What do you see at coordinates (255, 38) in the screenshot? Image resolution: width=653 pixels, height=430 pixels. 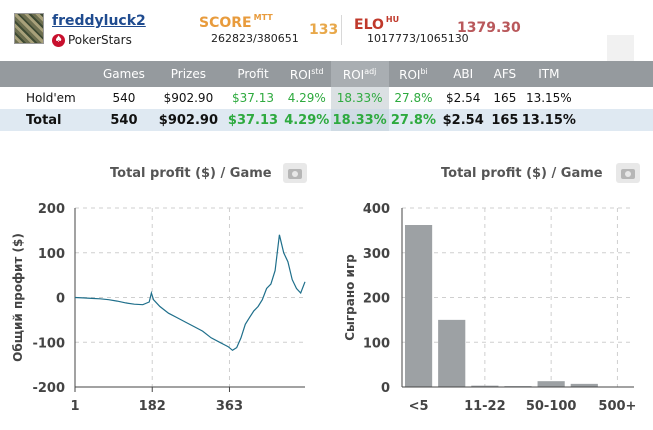 I see `score-fraction: 262823/380651` at bounding box center [255, 38].